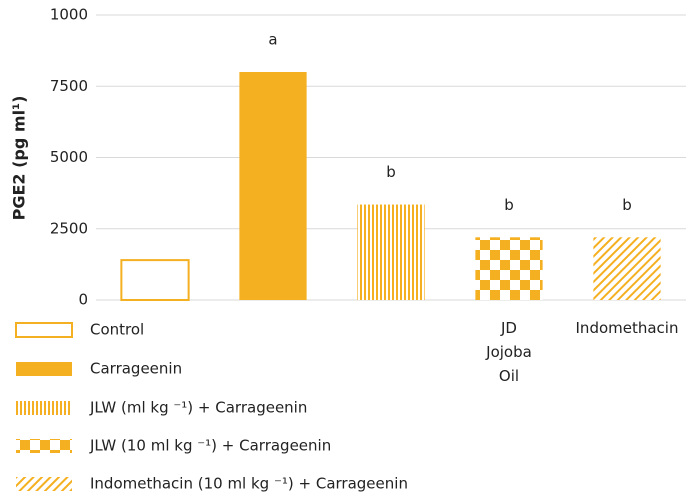 The image size is (692, 496). I want to click on y-tick-label: 5000, so click(69, 157).